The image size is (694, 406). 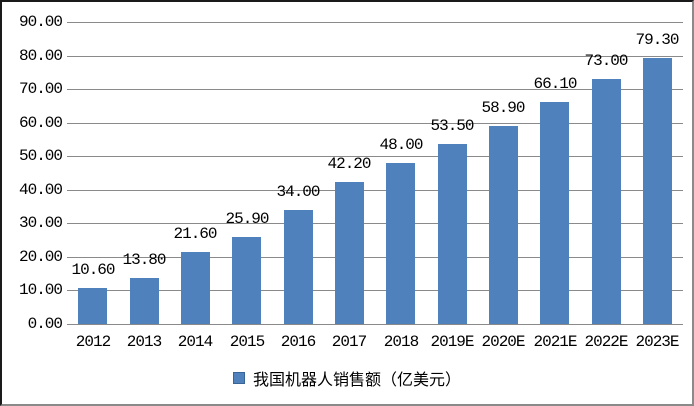 What do you see at coordinates (144, 342) in the screenshot?
I see `x-axis-tick-label: 2013` at bounding box center [144, 342].